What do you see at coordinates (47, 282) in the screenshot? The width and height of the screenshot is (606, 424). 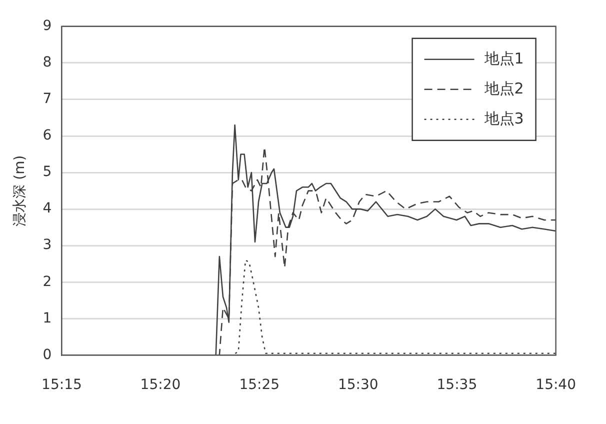 I see `y-tick-label: 2` at bounding box center [47, 282].